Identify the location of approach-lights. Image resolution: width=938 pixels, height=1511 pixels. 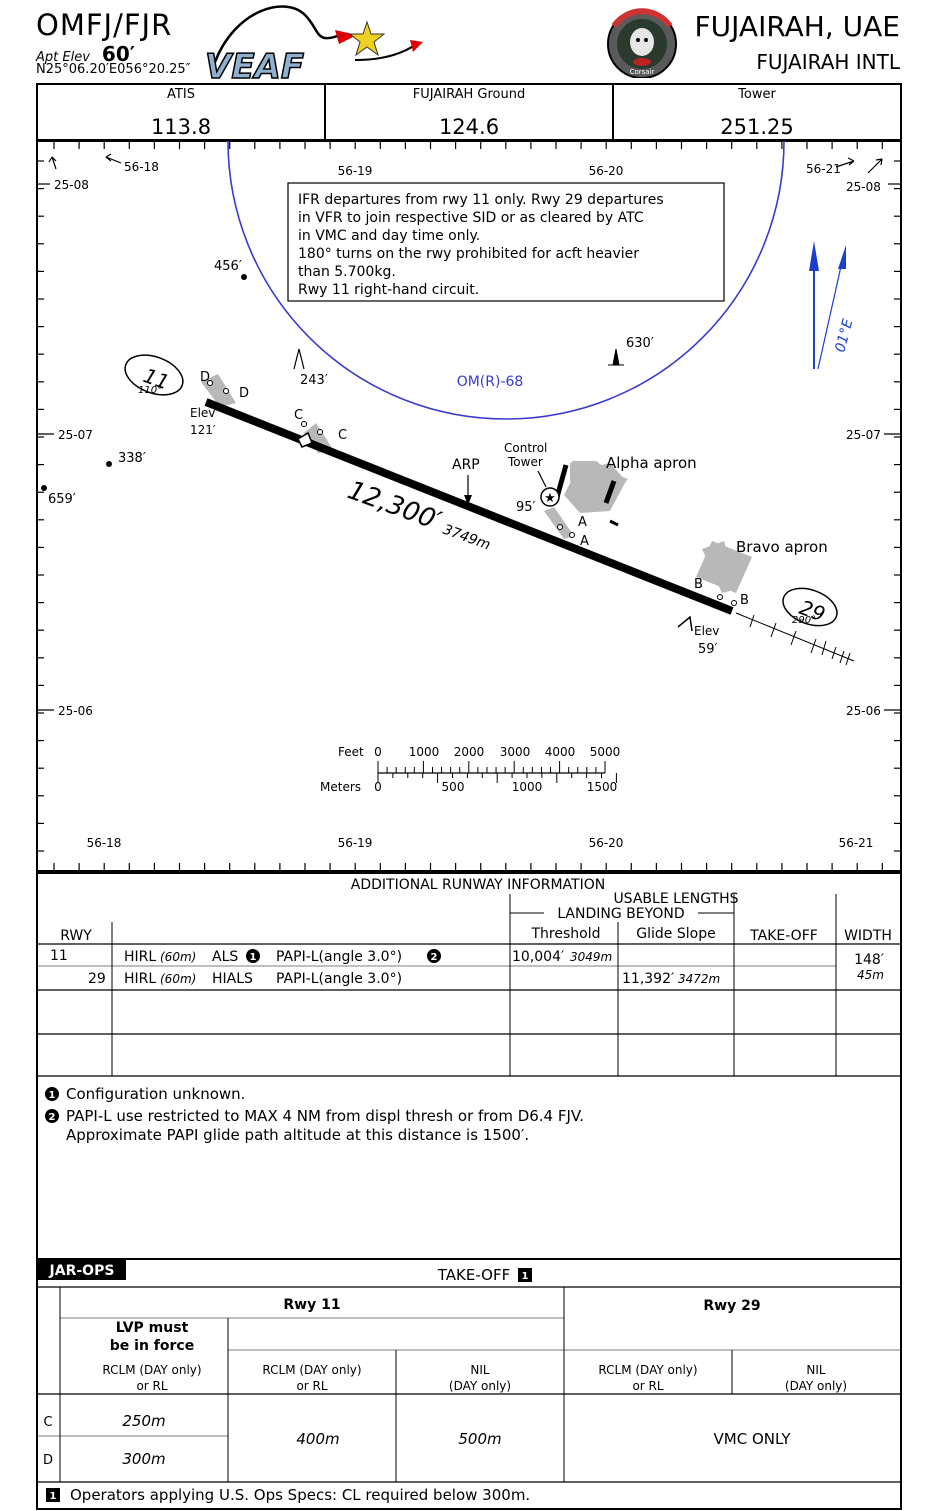
(795, 639).